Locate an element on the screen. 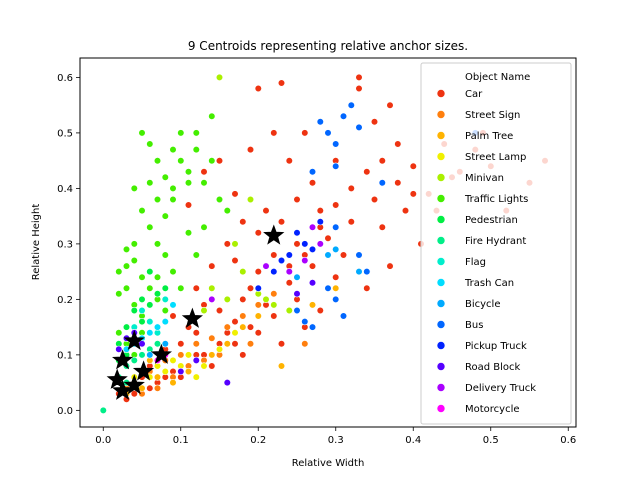 This screenshot has height=480, width=640. y-axis-label: Relative Height is located at coordinates (36, 242).